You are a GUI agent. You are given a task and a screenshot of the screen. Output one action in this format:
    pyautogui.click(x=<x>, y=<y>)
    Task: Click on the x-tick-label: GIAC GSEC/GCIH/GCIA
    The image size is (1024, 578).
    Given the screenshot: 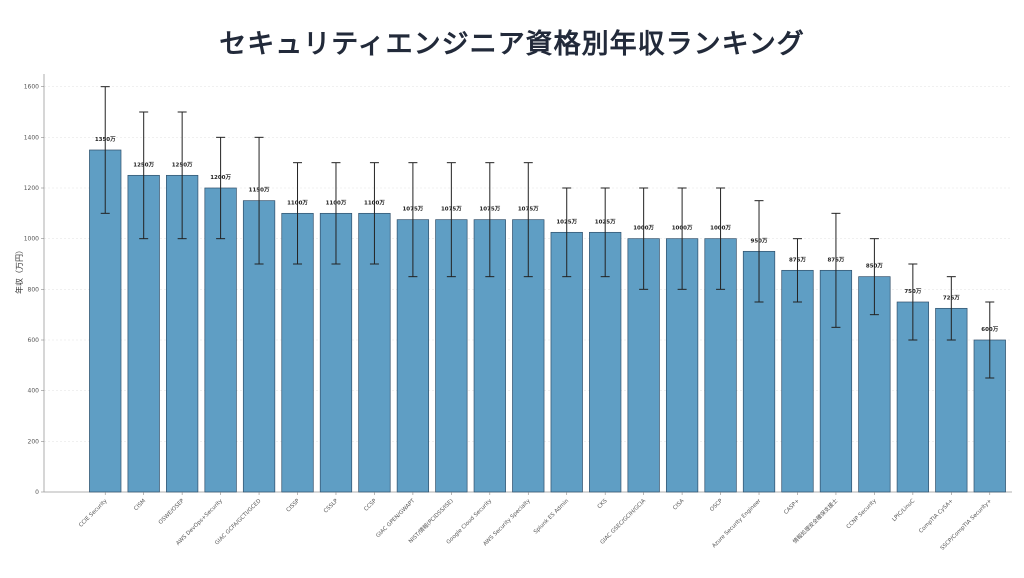 What is the action you would take?
    pyautogui.click(x=623, y=522)
    